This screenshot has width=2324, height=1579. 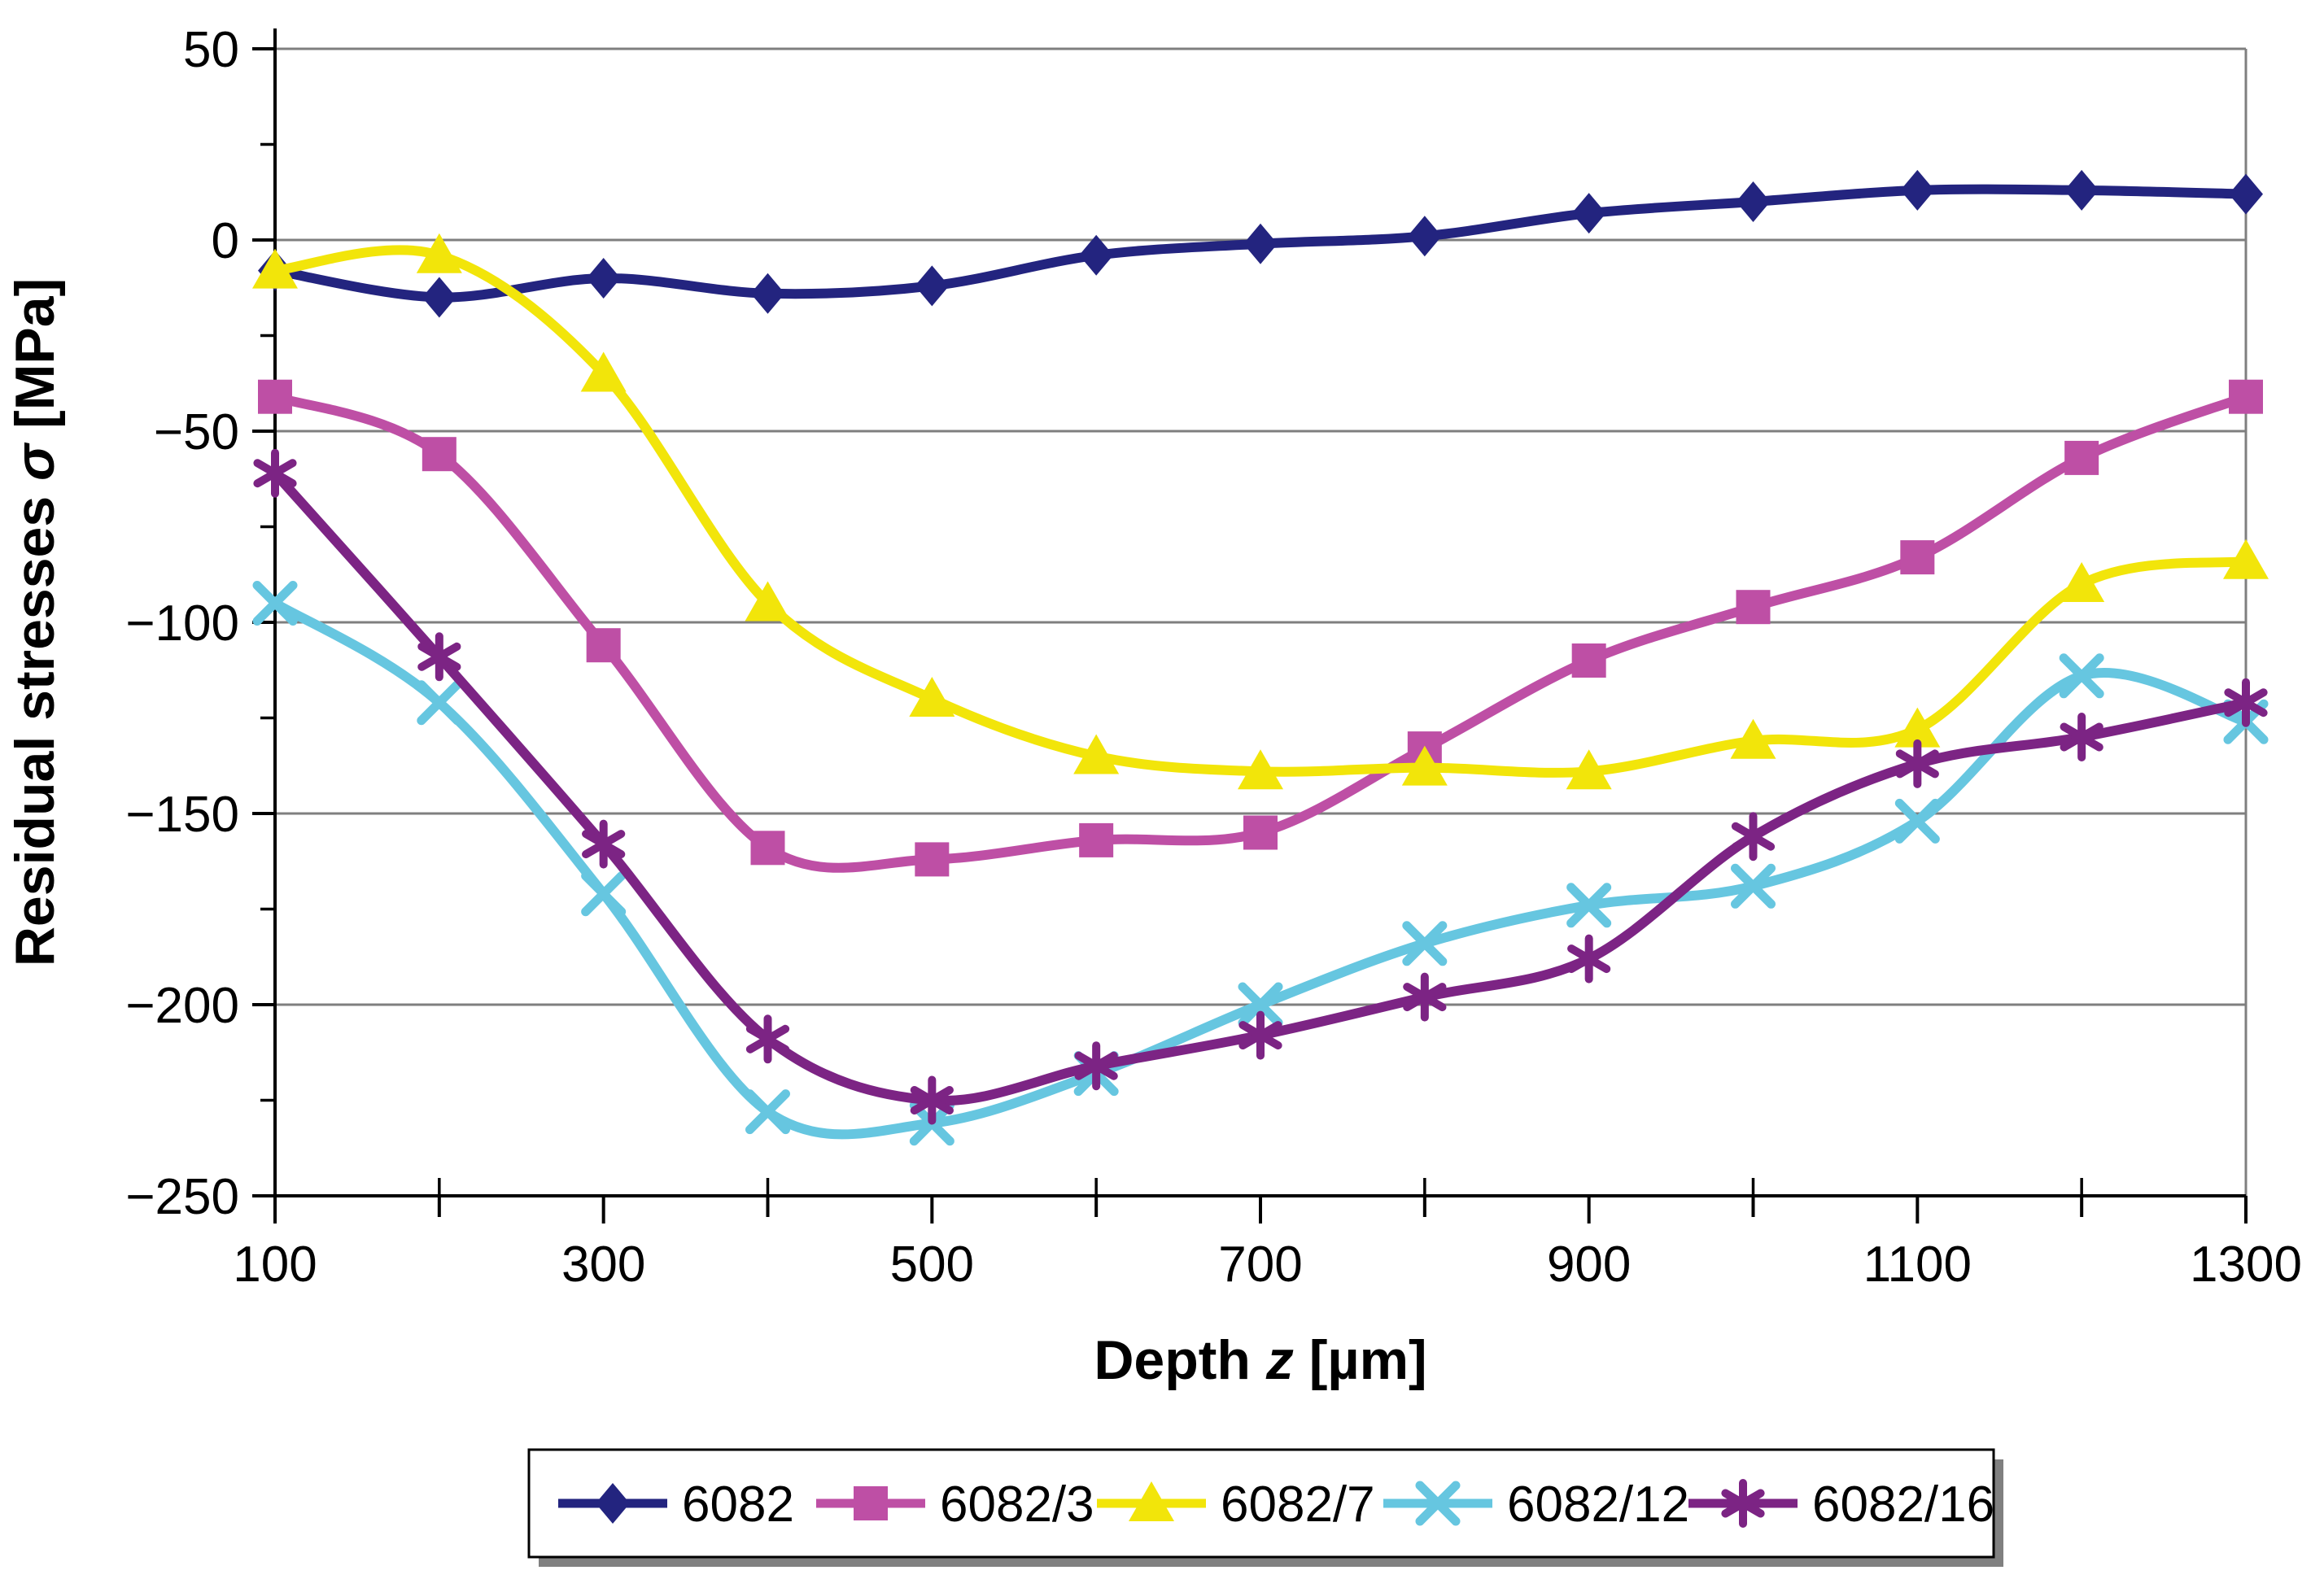 What do you see at coordinates (603, 1265) in the screenshot?
I see `x-tick-label: 300` at bounding box center [603, 1265].